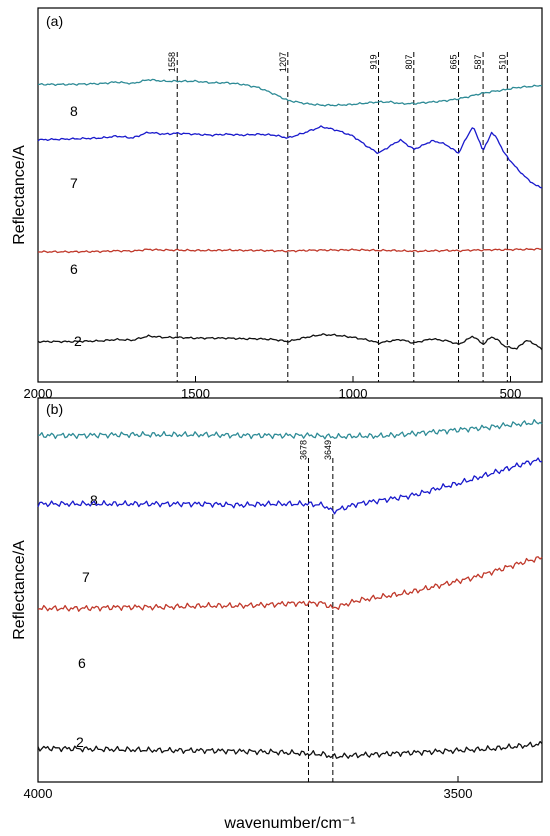 This screenshot has width=550, height=836. What do you see at coordinates (38, 793) in the screenshot?
I see `x-tick-label-4000: 4000` at bounding box center [38, 793].